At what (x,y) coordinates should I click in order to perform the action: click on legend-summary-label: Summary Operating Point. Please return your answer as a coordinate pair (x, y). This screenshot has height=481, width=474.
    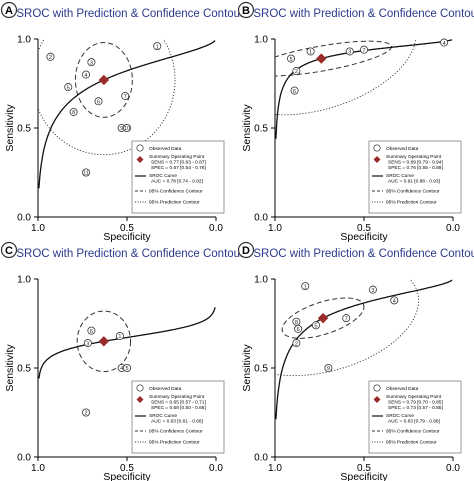
    Looking at the image, I should click on (414, 397).